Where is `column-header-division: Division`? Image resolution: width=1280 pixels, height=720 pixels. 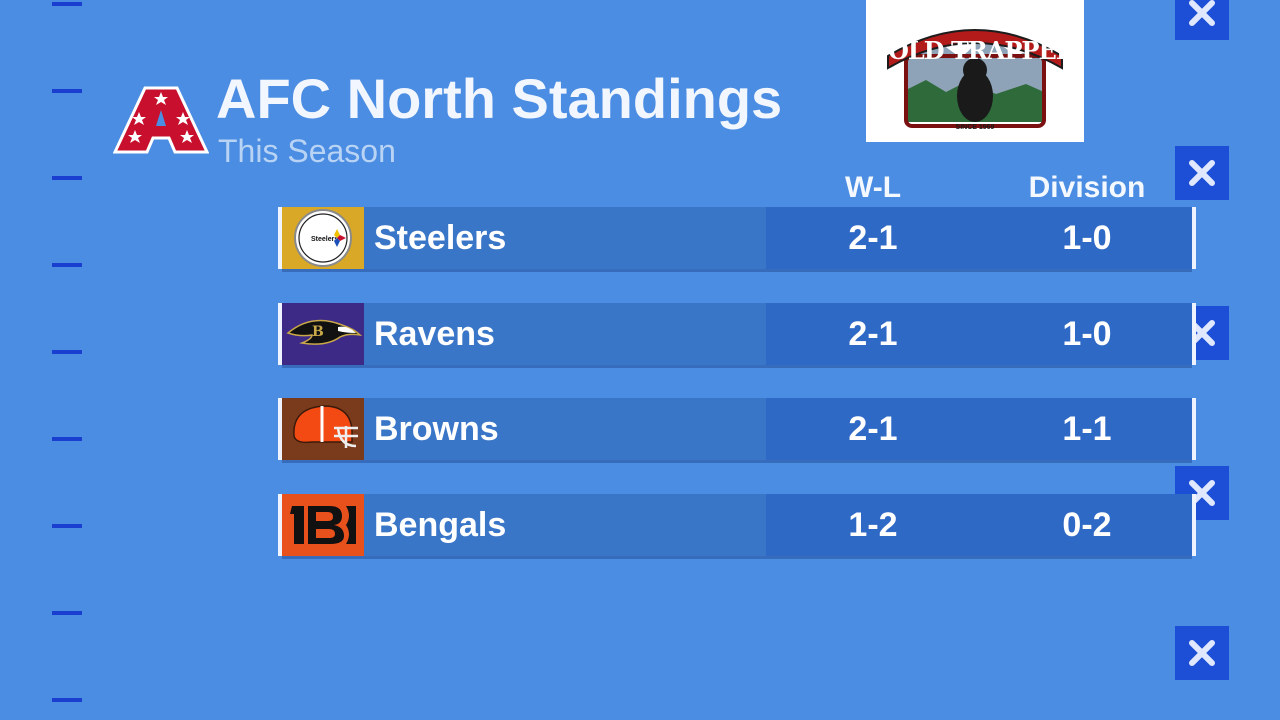
column-header-division: Division is located at coordinates (1087, 187).